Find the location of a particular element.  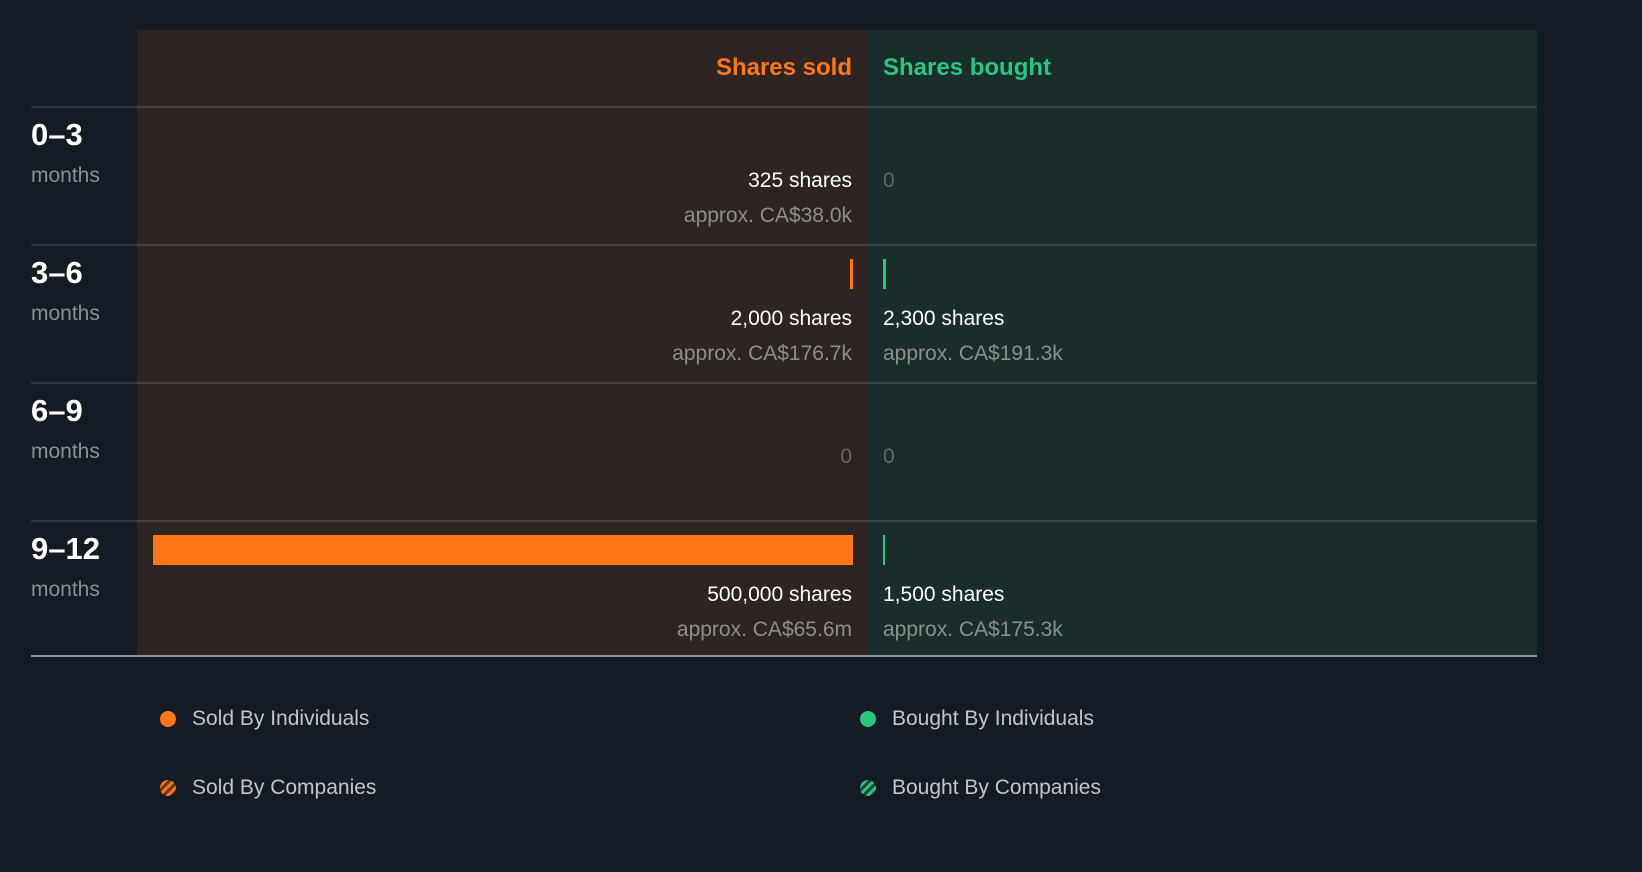

legend-label: Sold By Companies is located at coordinates (284, 787).